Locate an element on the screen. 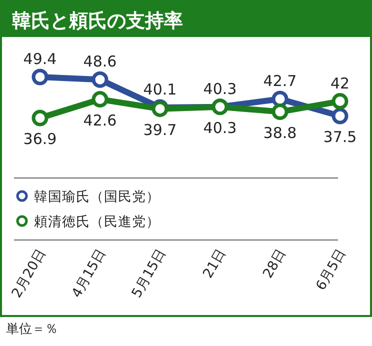 The image size is (372, 346). data-label: 36.9 is located at coordinates (40, 139).